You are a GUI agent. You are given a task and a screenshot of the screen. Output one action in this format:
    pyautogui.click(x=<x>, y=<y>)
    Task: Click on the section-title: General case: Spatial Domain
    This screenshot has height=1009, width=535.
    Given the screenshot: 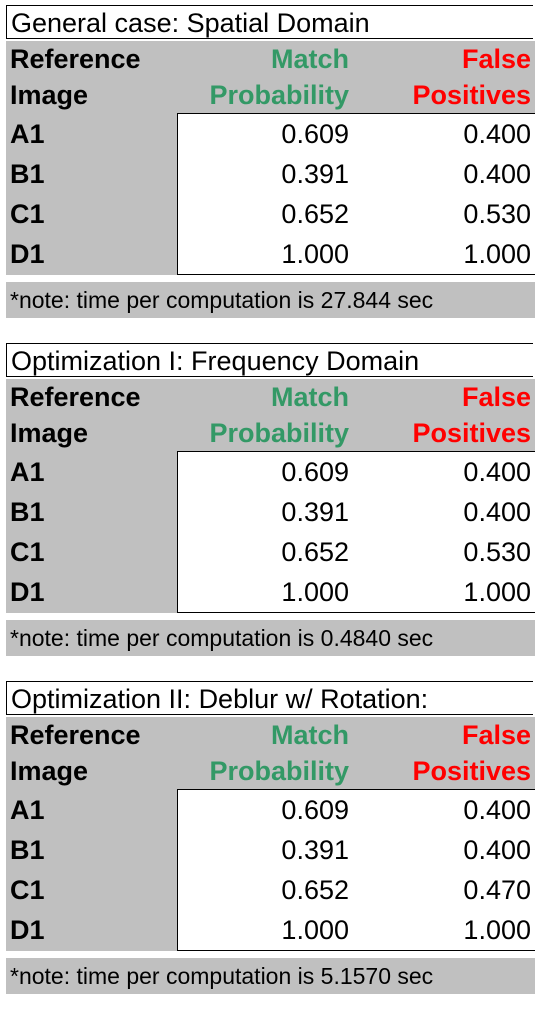 What is the action you would take?
    pyautogui.click(x=269, y=22)
    